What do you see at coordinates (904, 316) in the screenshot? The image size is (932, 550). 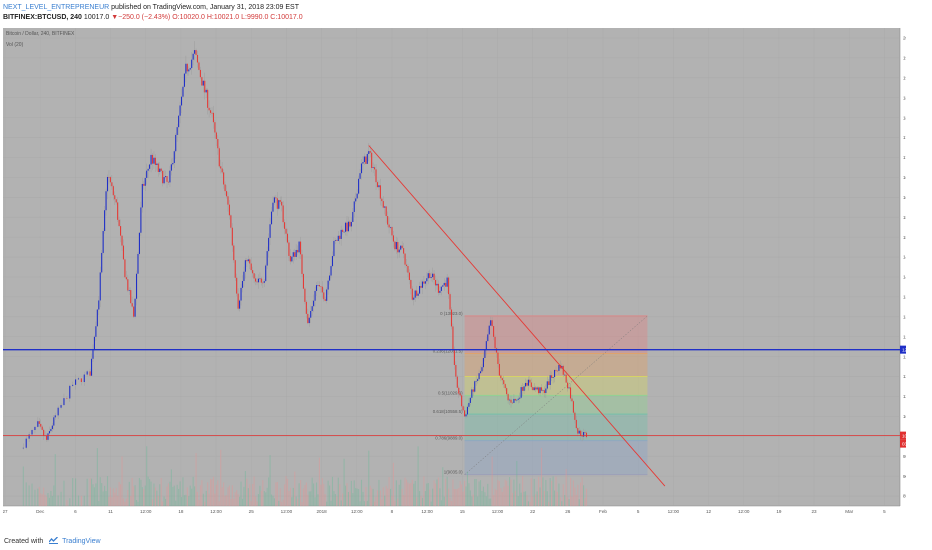 I see `y-tick-label: 13000.0` at bounding box center [904, 316].